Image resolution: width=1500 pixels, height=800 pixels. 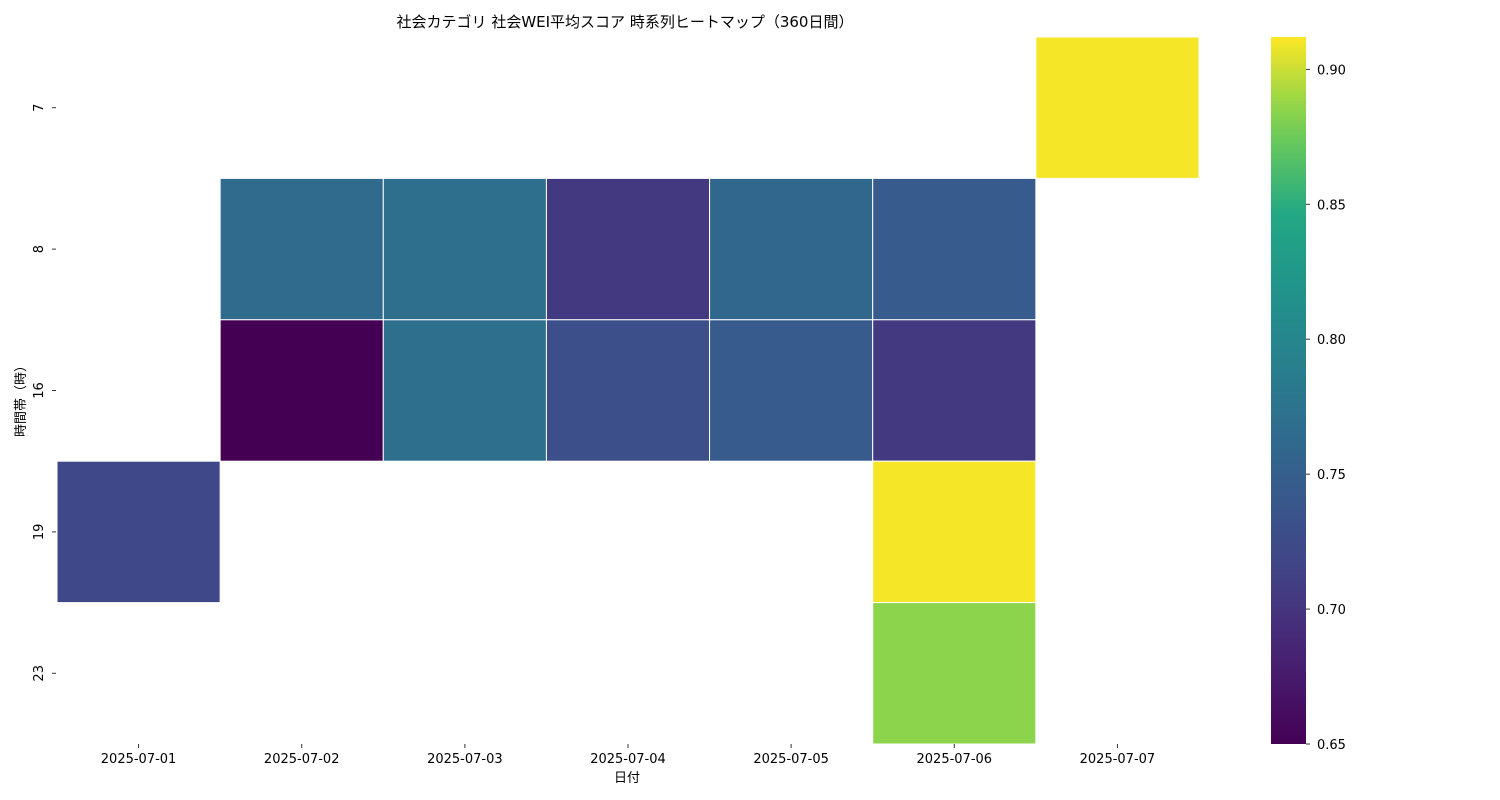 I want to click on y-axis-ticks: 7 8 16 19 23, so click(x=44, y=393).